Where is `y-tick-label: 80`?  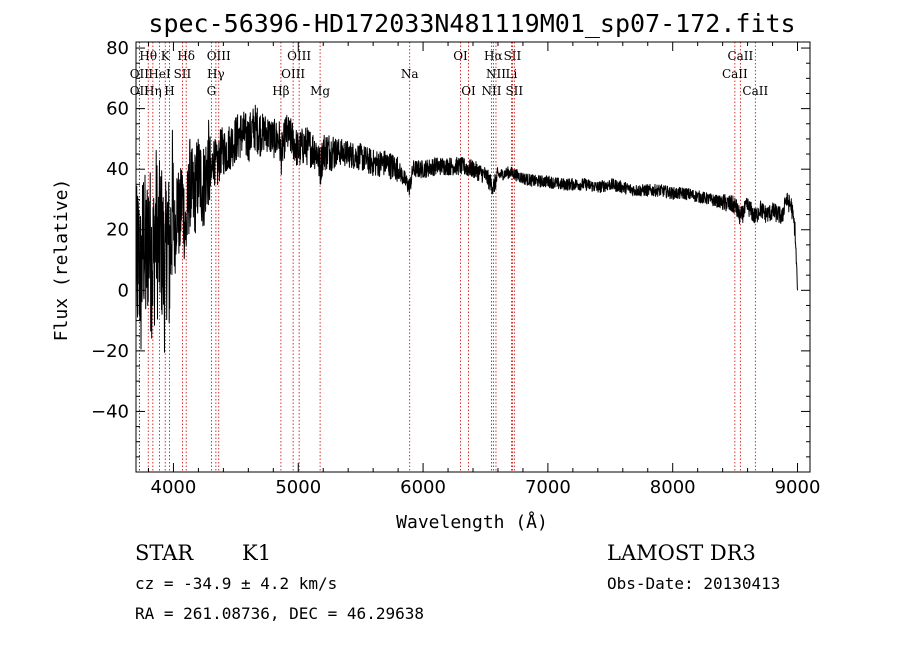 y-tick-label: 80 is located at coordinates (117, 48).